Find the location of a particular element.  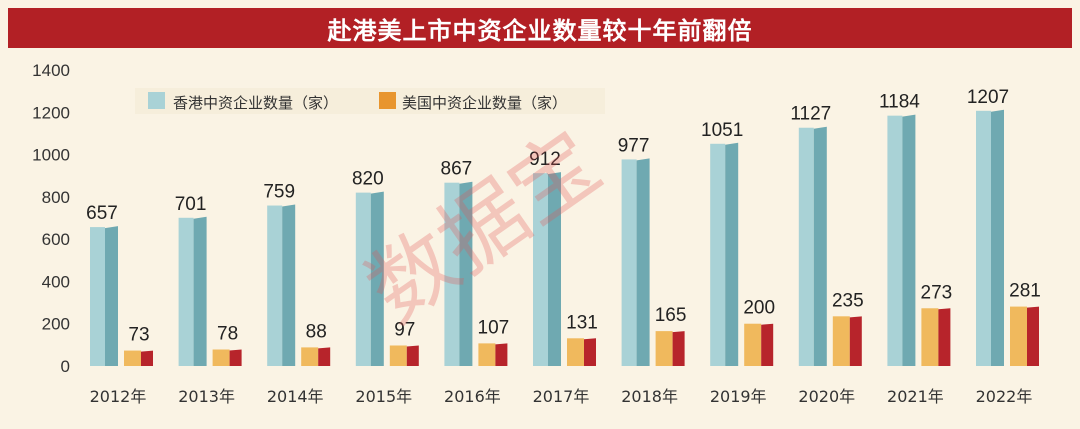

y-tick-label: 600 is located at coordinates (56, 239).